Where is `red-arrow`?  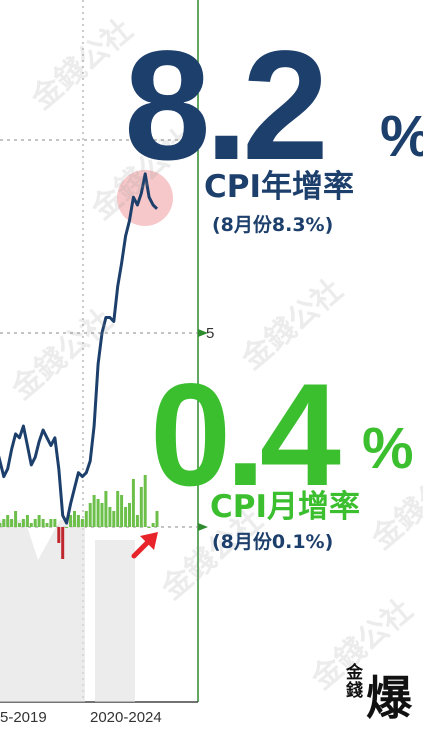 red-arrow is located at coordinates (144, 545).